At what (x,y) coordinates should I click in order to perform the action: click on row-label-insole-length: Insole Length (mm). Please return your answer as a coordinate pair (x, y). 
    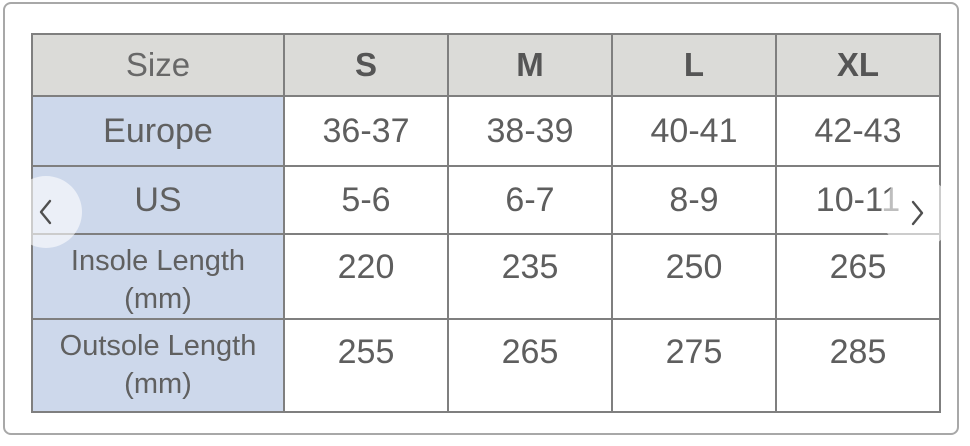
    Looking at the image, I should click on (158, 276).